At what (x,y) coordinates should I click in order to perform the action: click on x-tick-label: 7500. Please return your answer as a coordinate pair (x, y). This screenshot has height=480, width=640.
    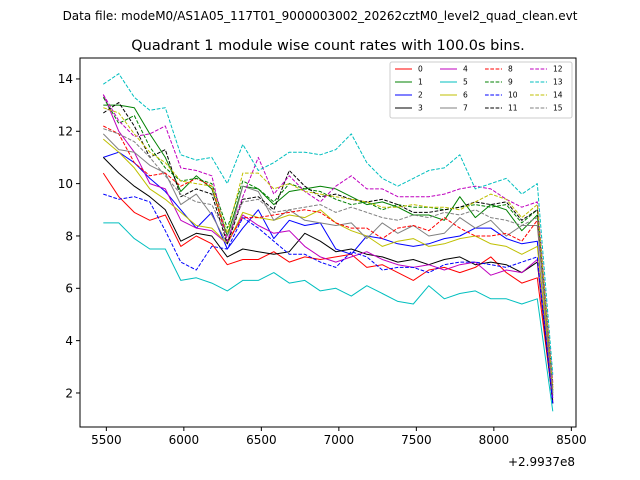
    Looking at the image, I should click on (416, 440).